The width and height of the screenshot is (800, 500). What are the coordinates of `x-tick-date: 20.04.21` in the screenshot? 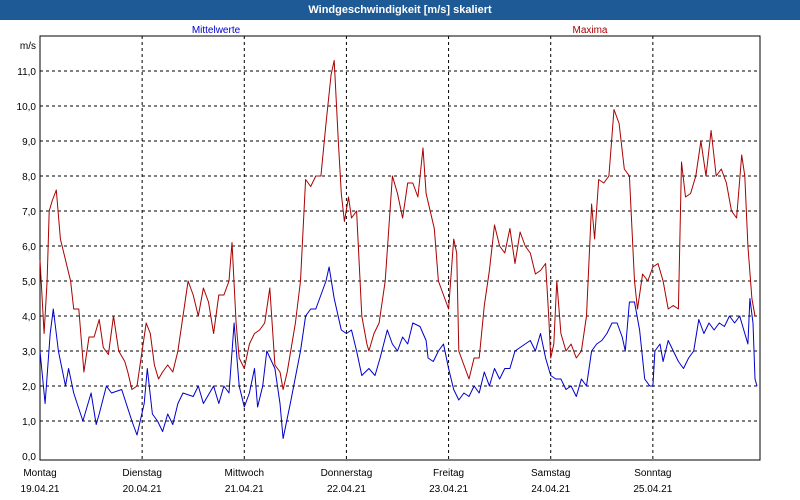 It's located at (142, 489).